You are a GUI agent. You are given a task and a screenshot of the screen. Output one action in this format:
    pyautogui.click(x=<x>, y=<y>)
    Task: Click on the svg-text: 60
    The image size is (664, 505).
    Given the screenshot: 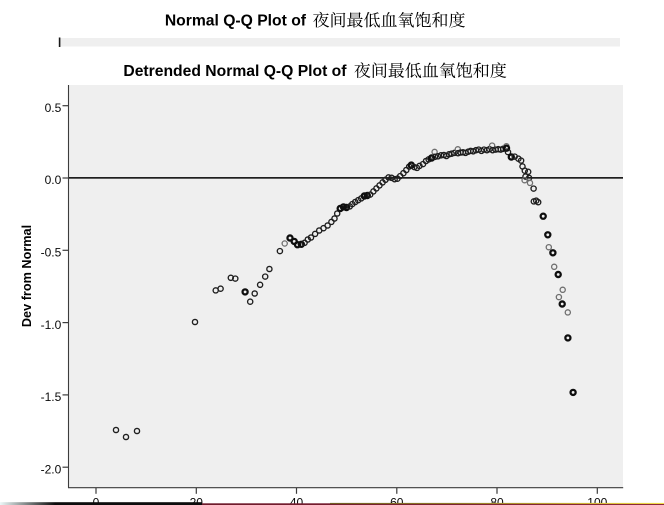 What is the action you would take?
    pyautogui.click(x=397, y=500)
    